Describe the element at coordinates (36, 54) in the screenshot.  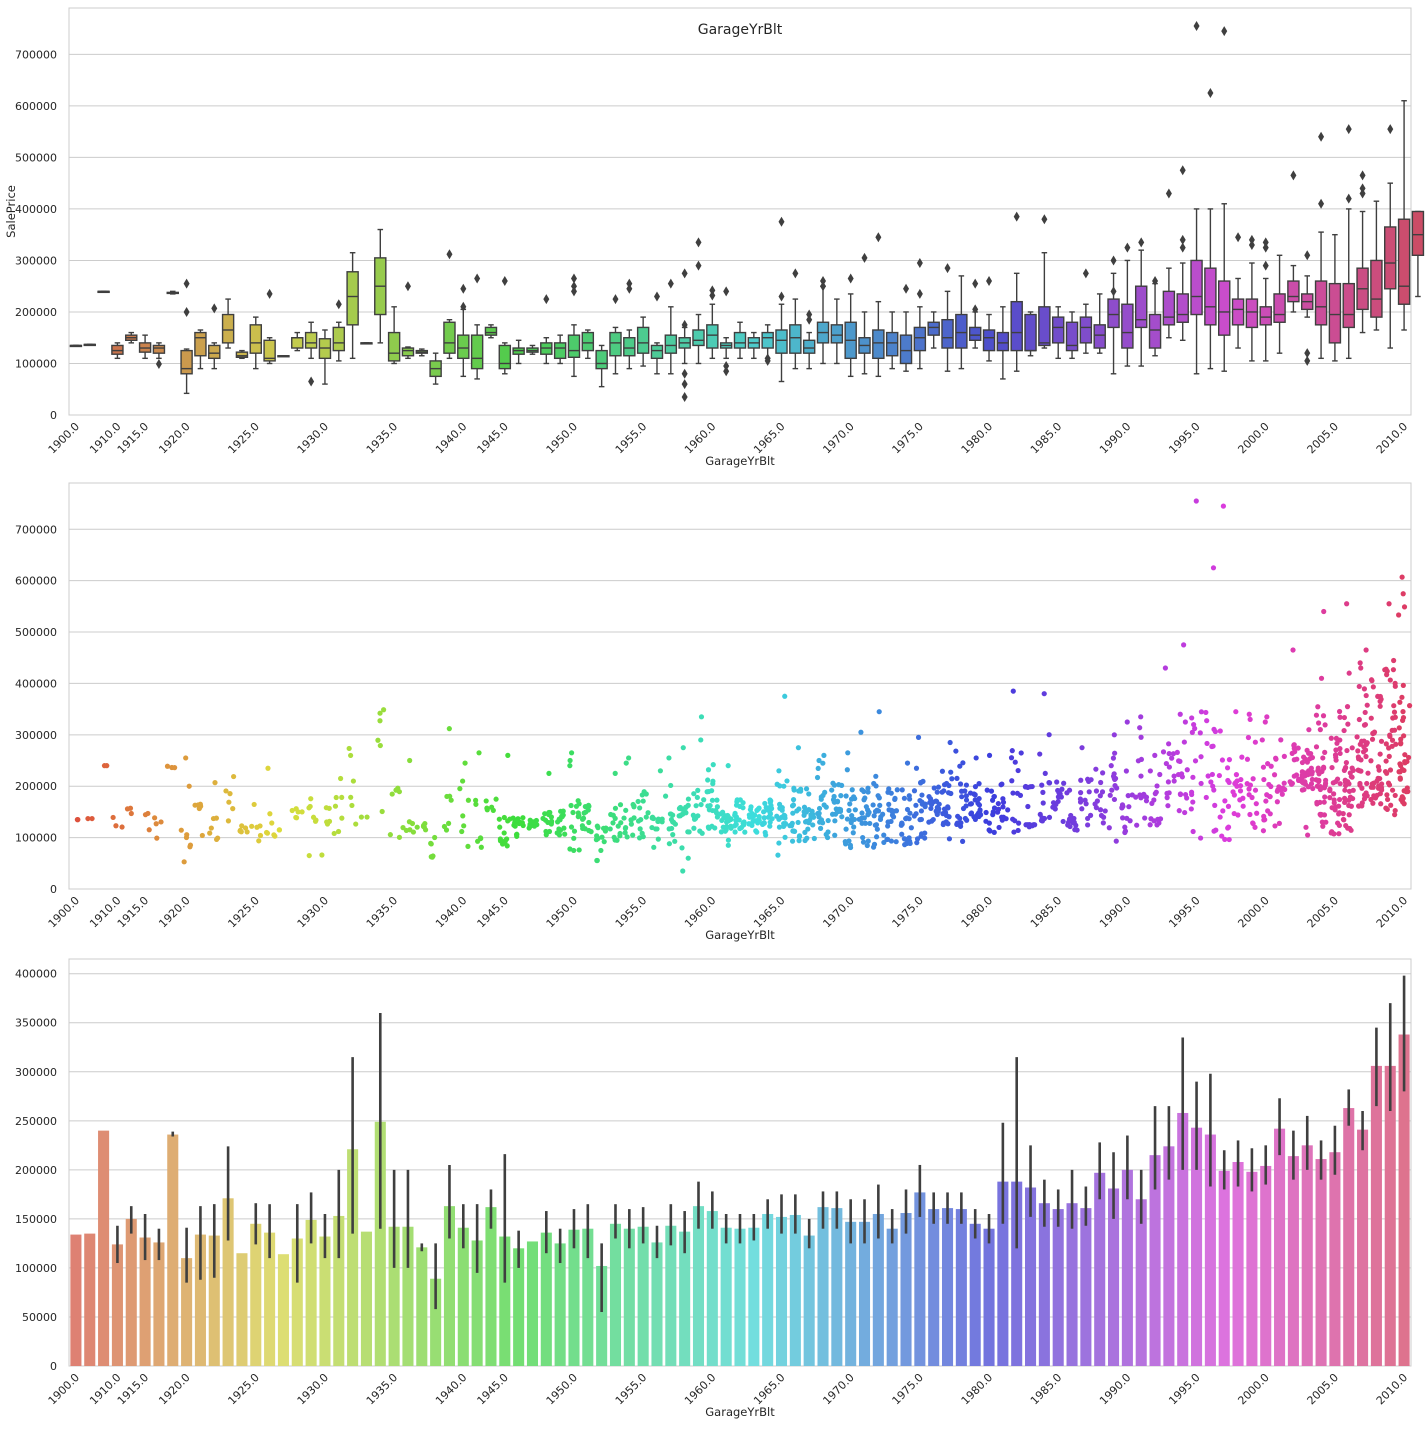
I see `y-tick-label: 700000` at that location.